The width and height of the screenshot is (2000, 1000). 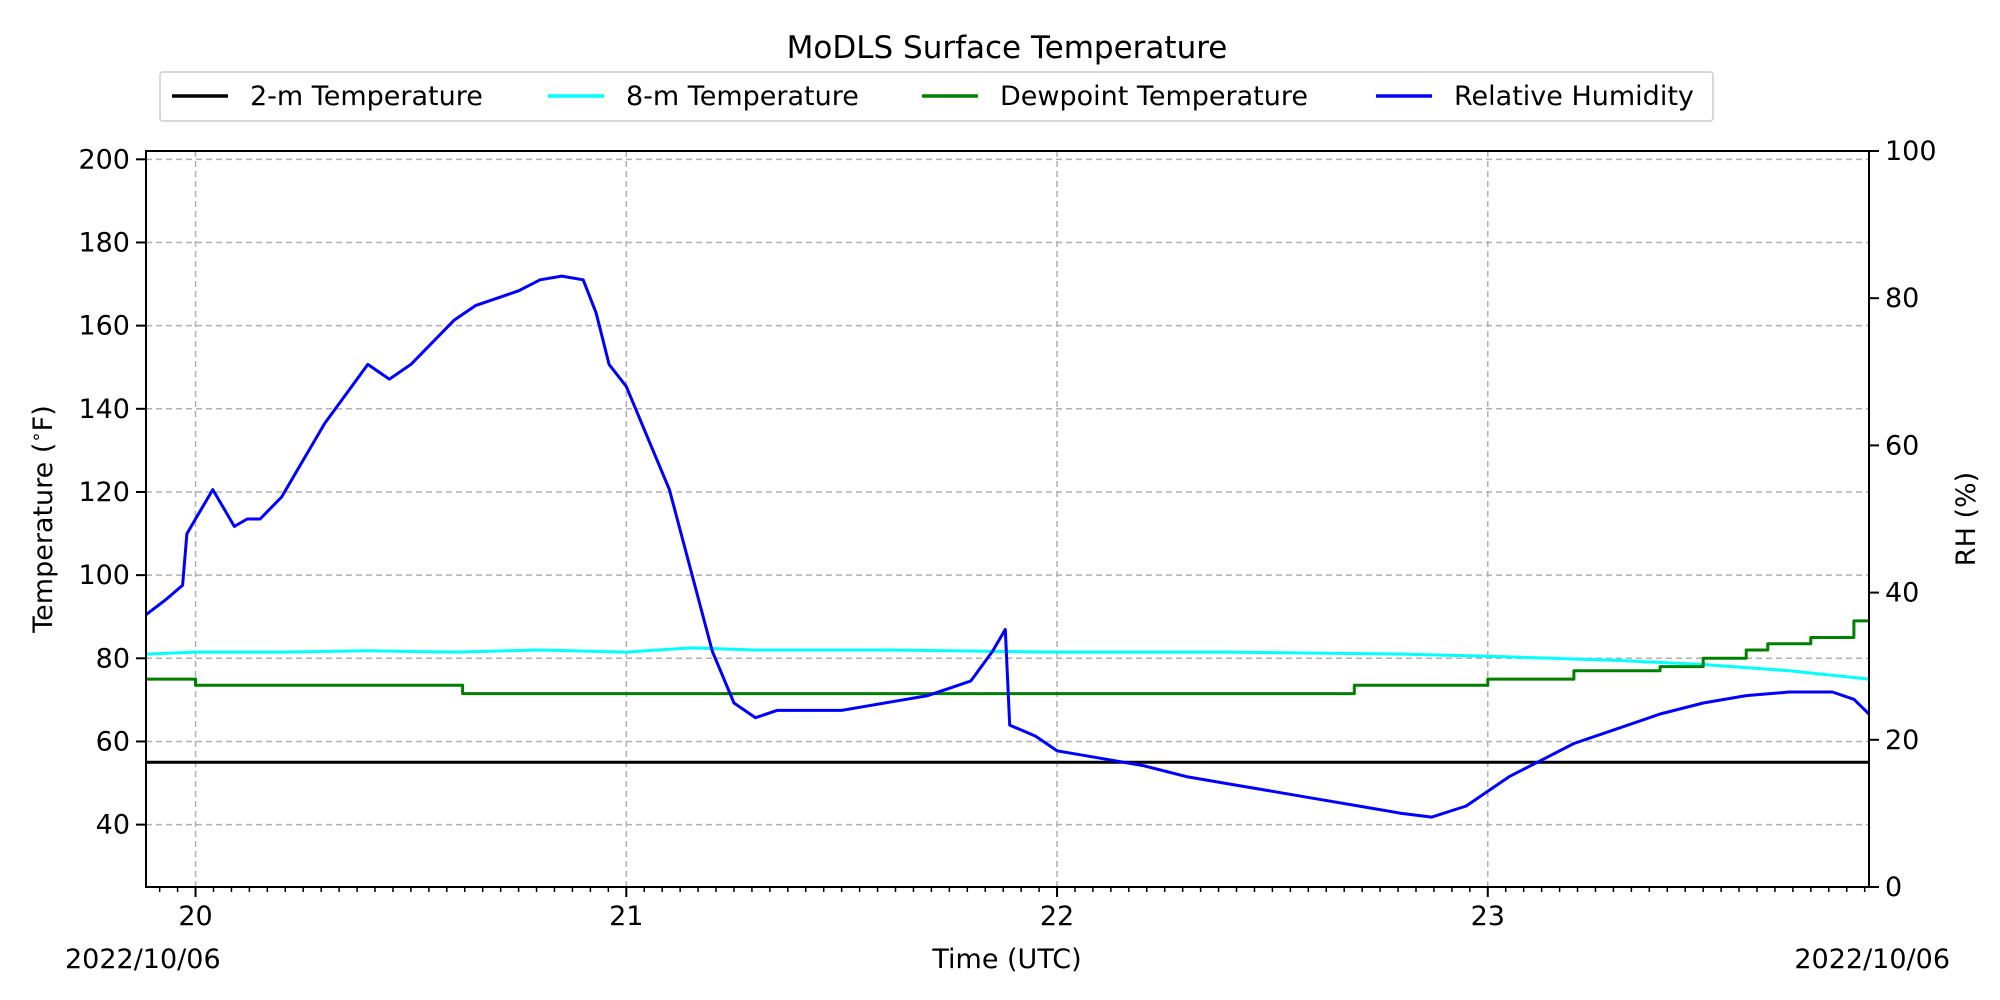 I want to click on y-left-tick-label: 100, so click(x=104, y=575).